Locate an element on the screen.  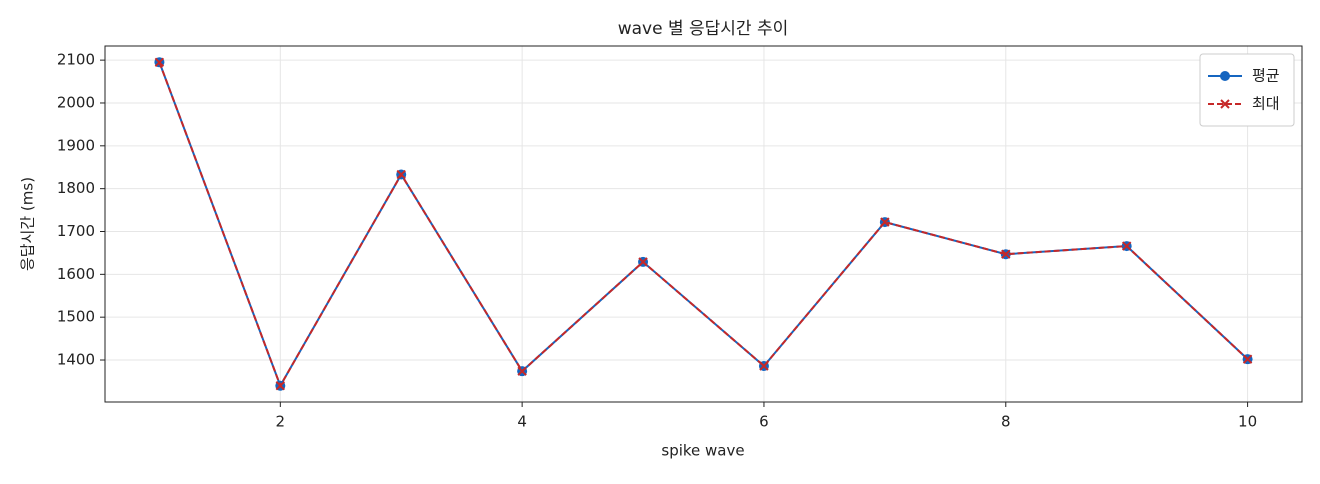
y-axis-label: 응답시간 (ms) is located at coordinates (28, 224).